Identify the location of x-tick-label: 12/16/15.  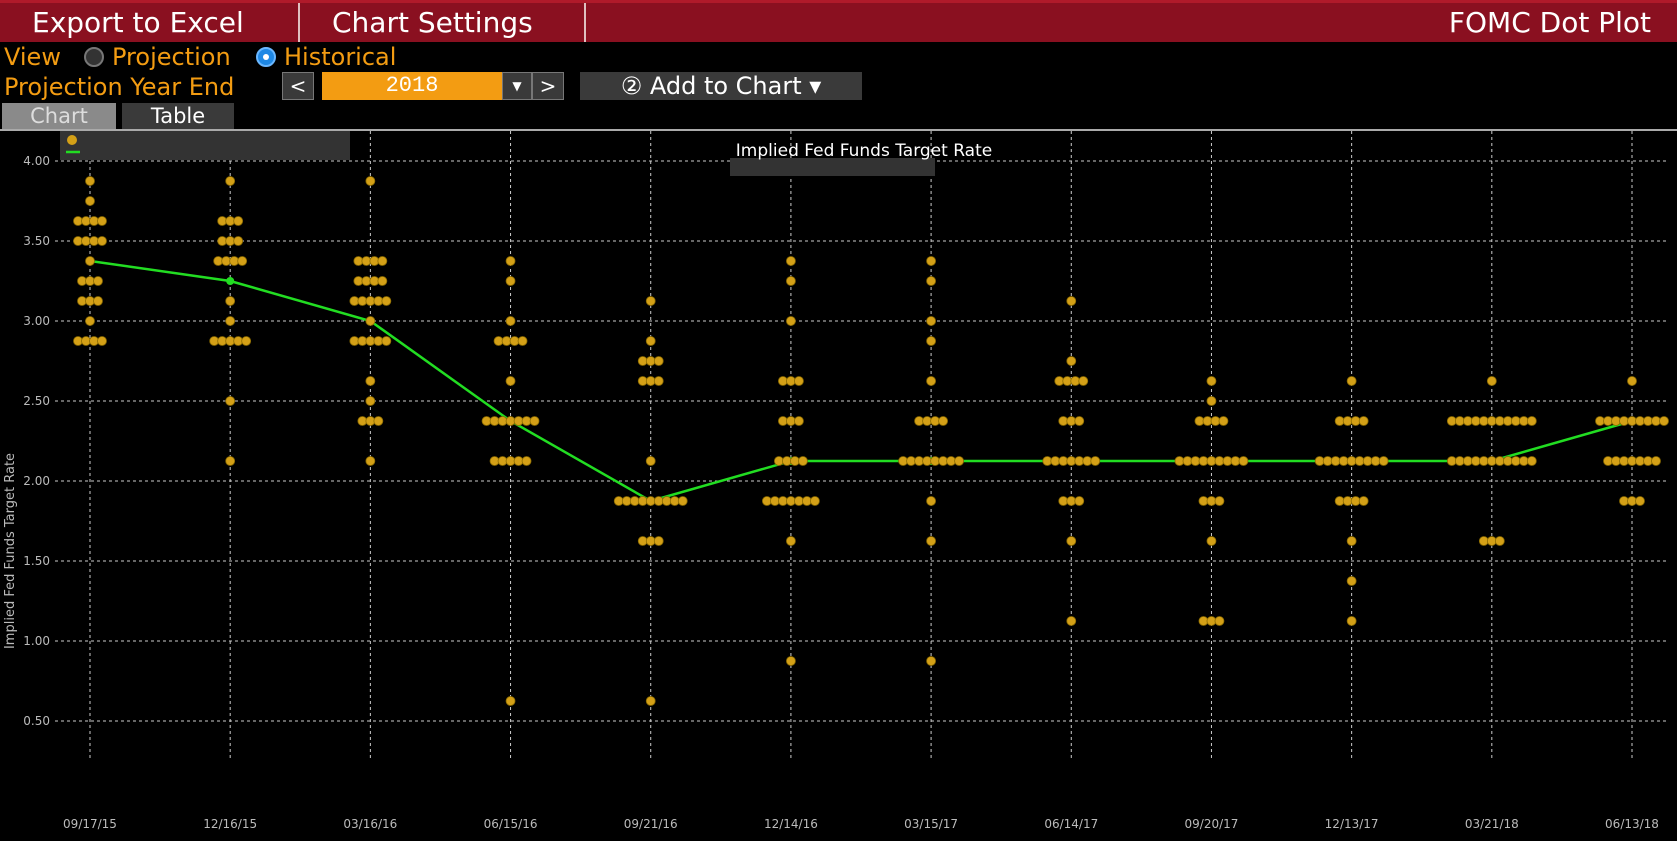
(230, 824).